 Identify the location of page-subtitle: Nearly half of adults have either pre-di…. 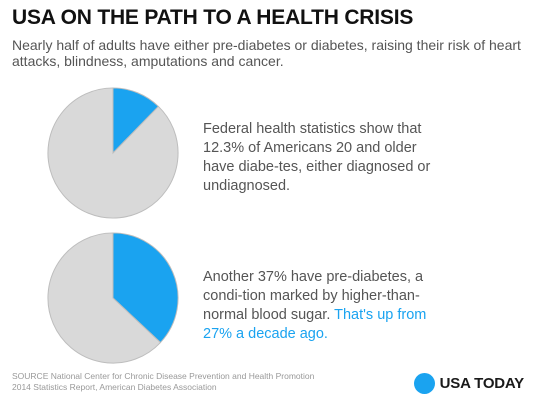
(266, 53).